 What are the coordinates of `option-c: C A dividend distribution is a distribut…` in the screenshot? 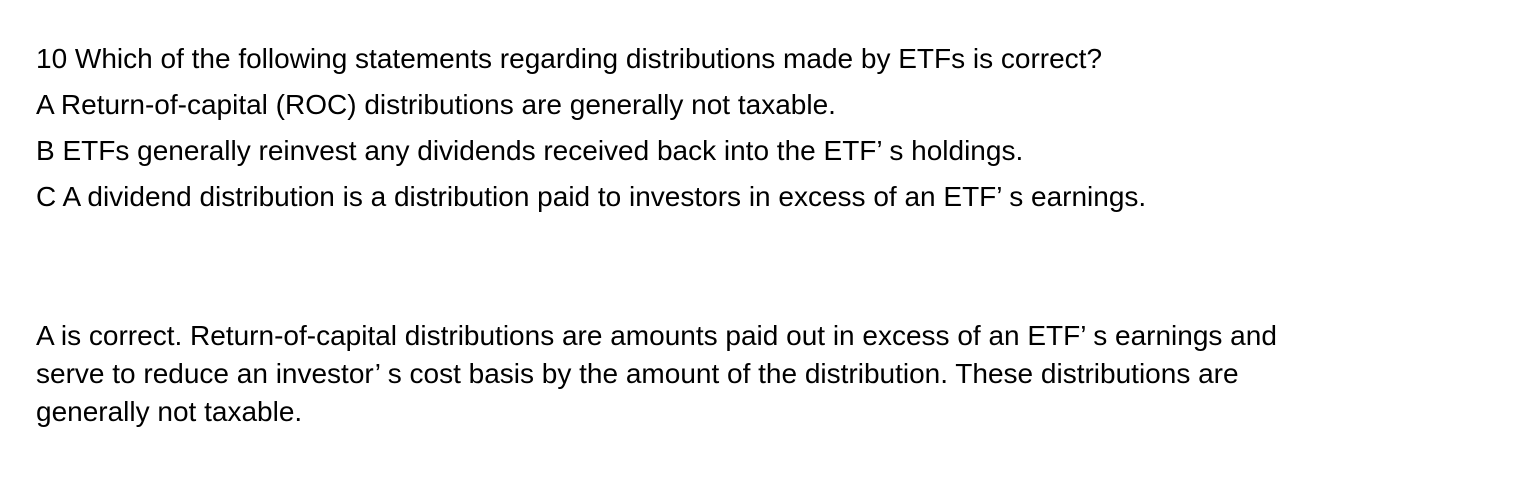 It's located at (591, 196).